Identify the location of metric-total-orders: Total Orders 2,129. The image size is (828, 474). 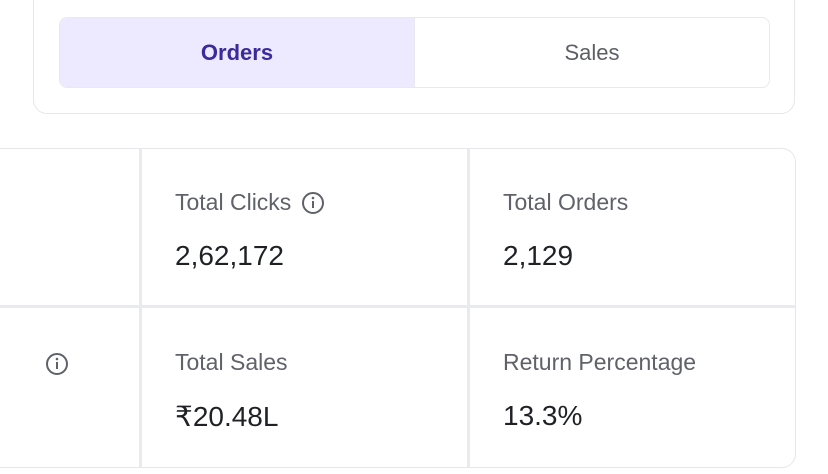
(565, 230).